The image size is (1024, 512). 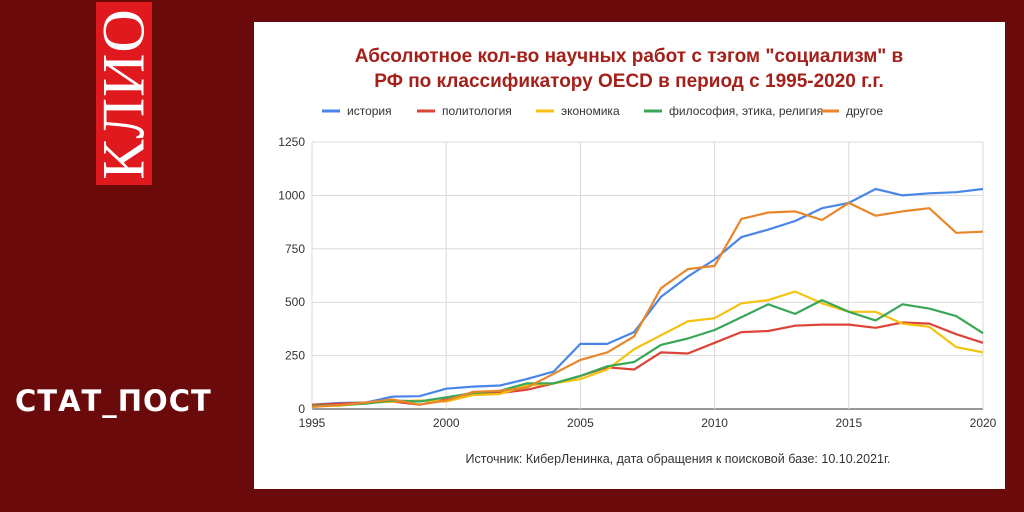 I want to click on brand-logo-box: КЛИО, so click(x=124, y=93).